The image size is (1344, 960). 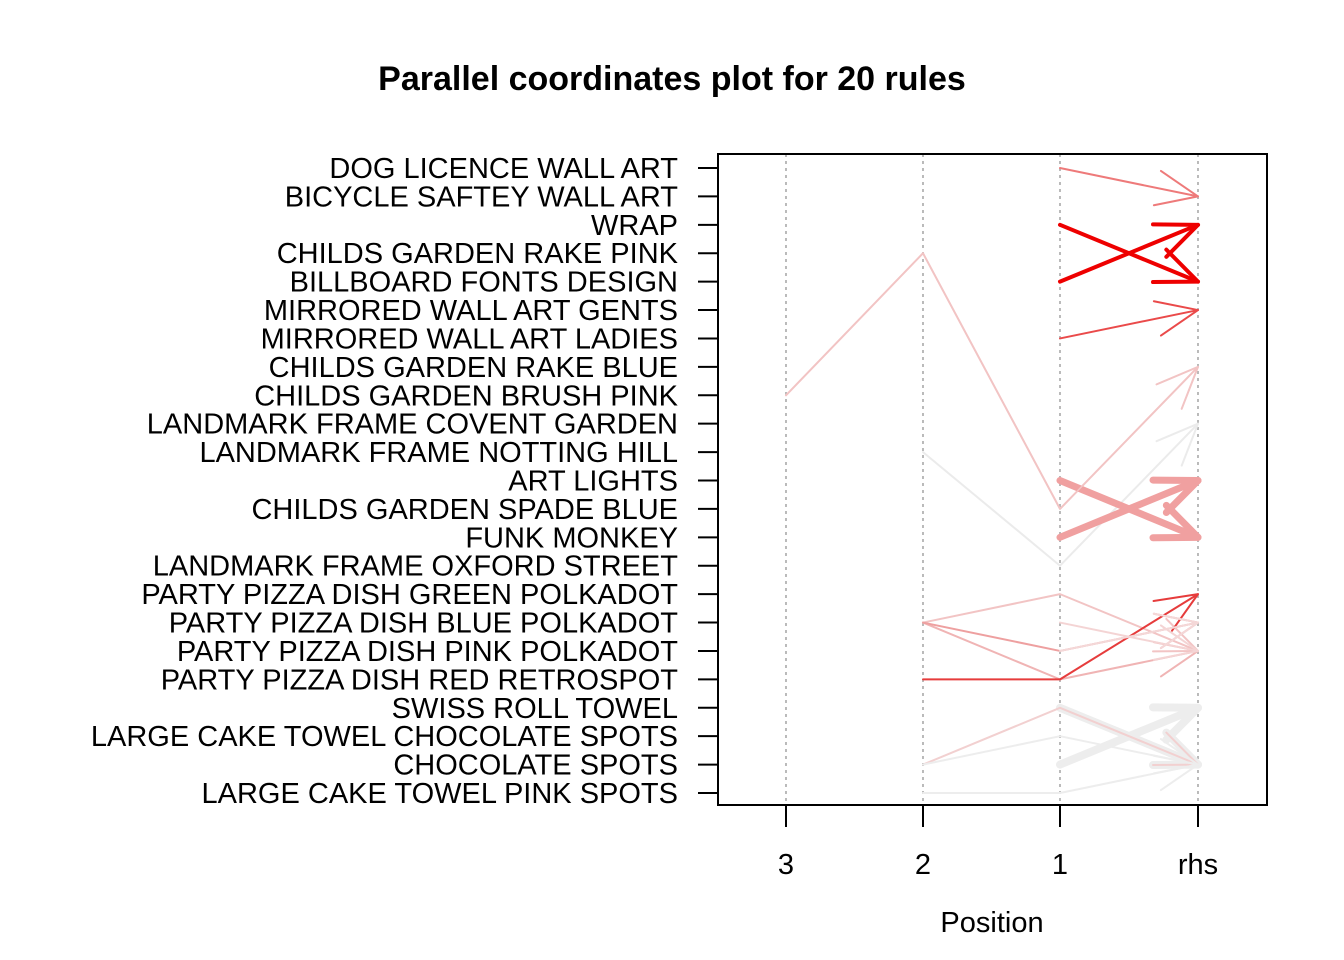 What do you see at coordinates (672, 79) in the screenshot?
I see `chart-title: Parallel coordinates plot for 20 rules` at bounding box center [672, 79].